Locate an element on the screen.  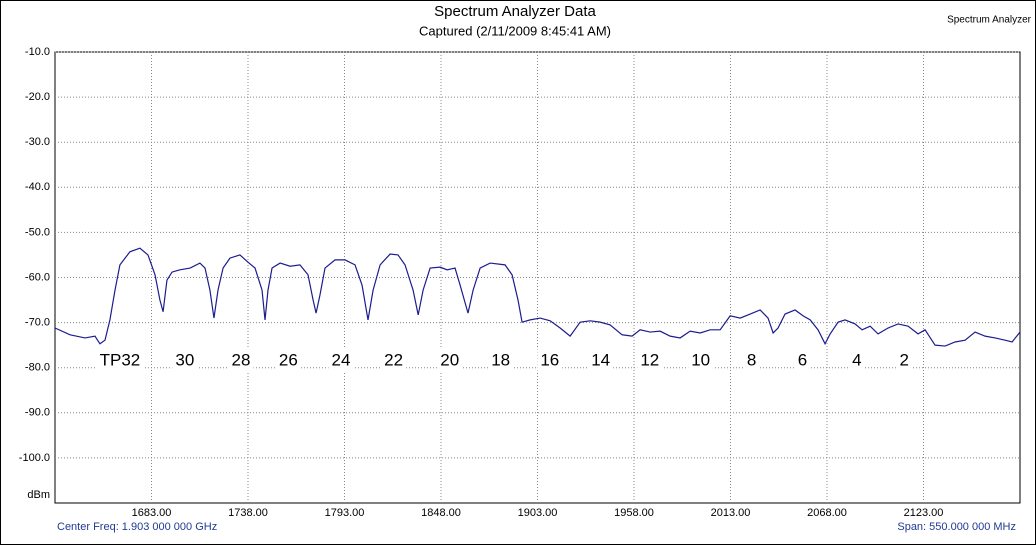
channel-label: 16 is located at coordinates (549, 359).